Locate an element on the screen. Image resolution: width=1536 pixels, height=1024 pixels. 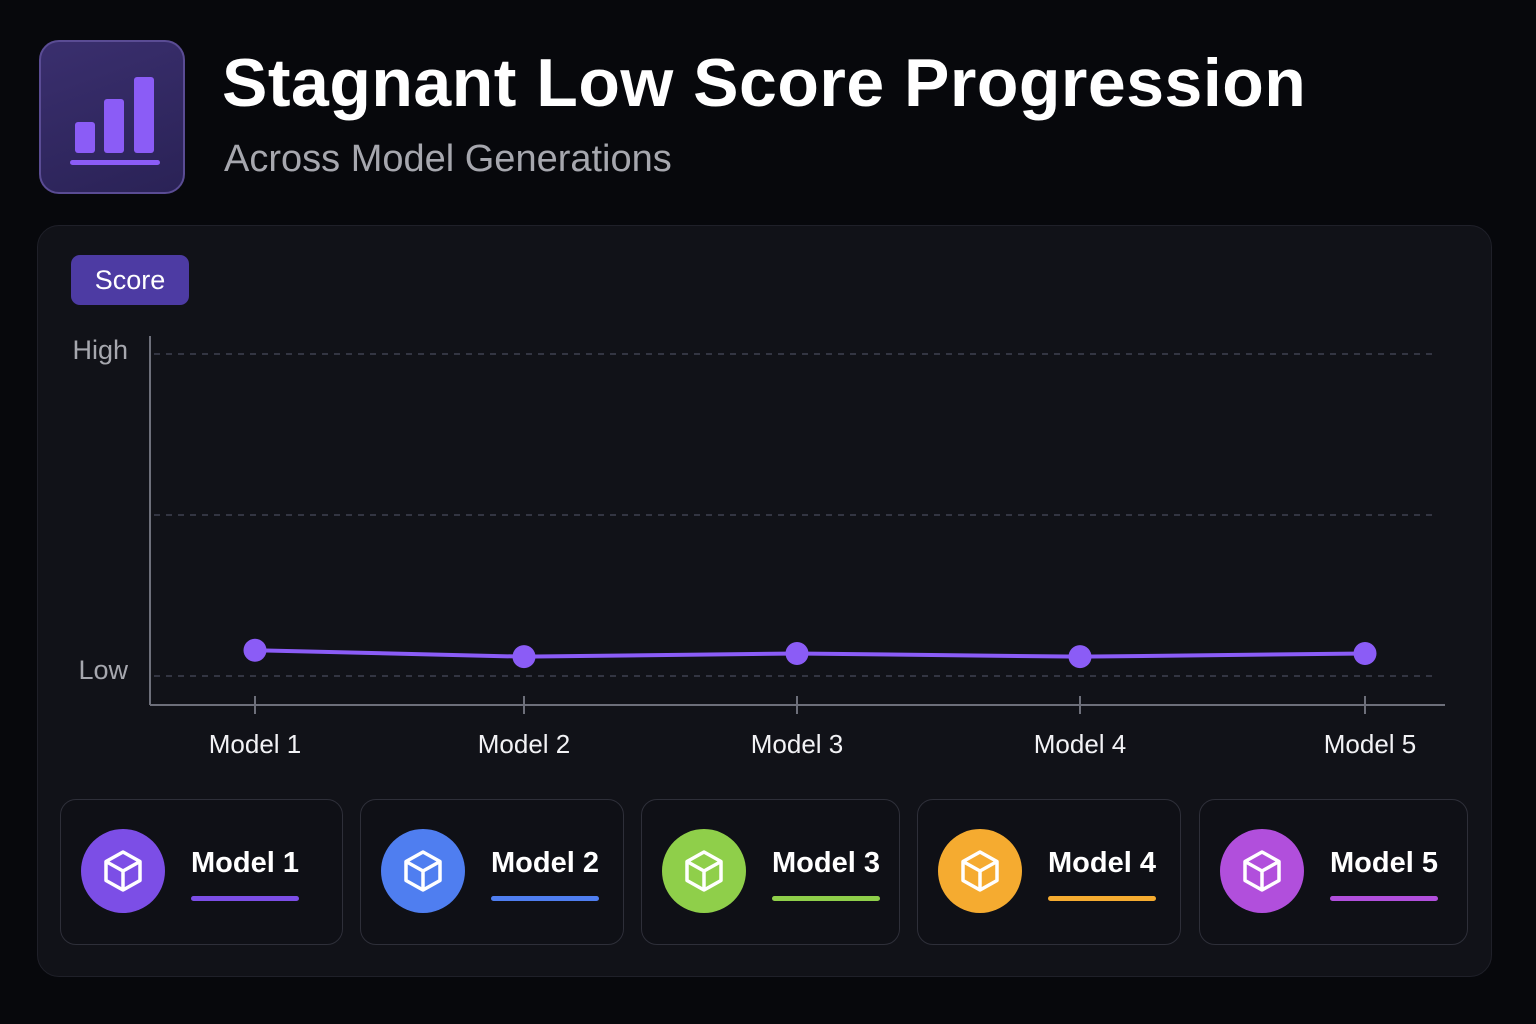
legend-item: Model 5 is located at coordinates (1333, 872).